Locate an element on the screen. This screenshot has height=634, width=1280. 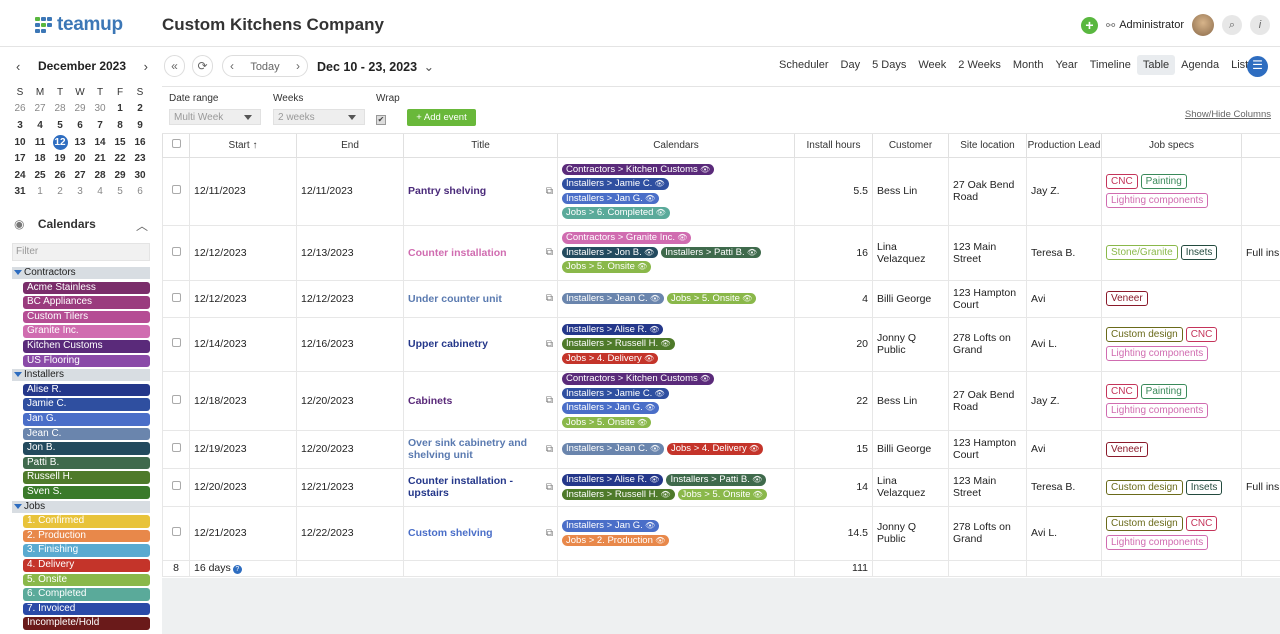
plus-icon: + is located at coordinates (1089, 25).